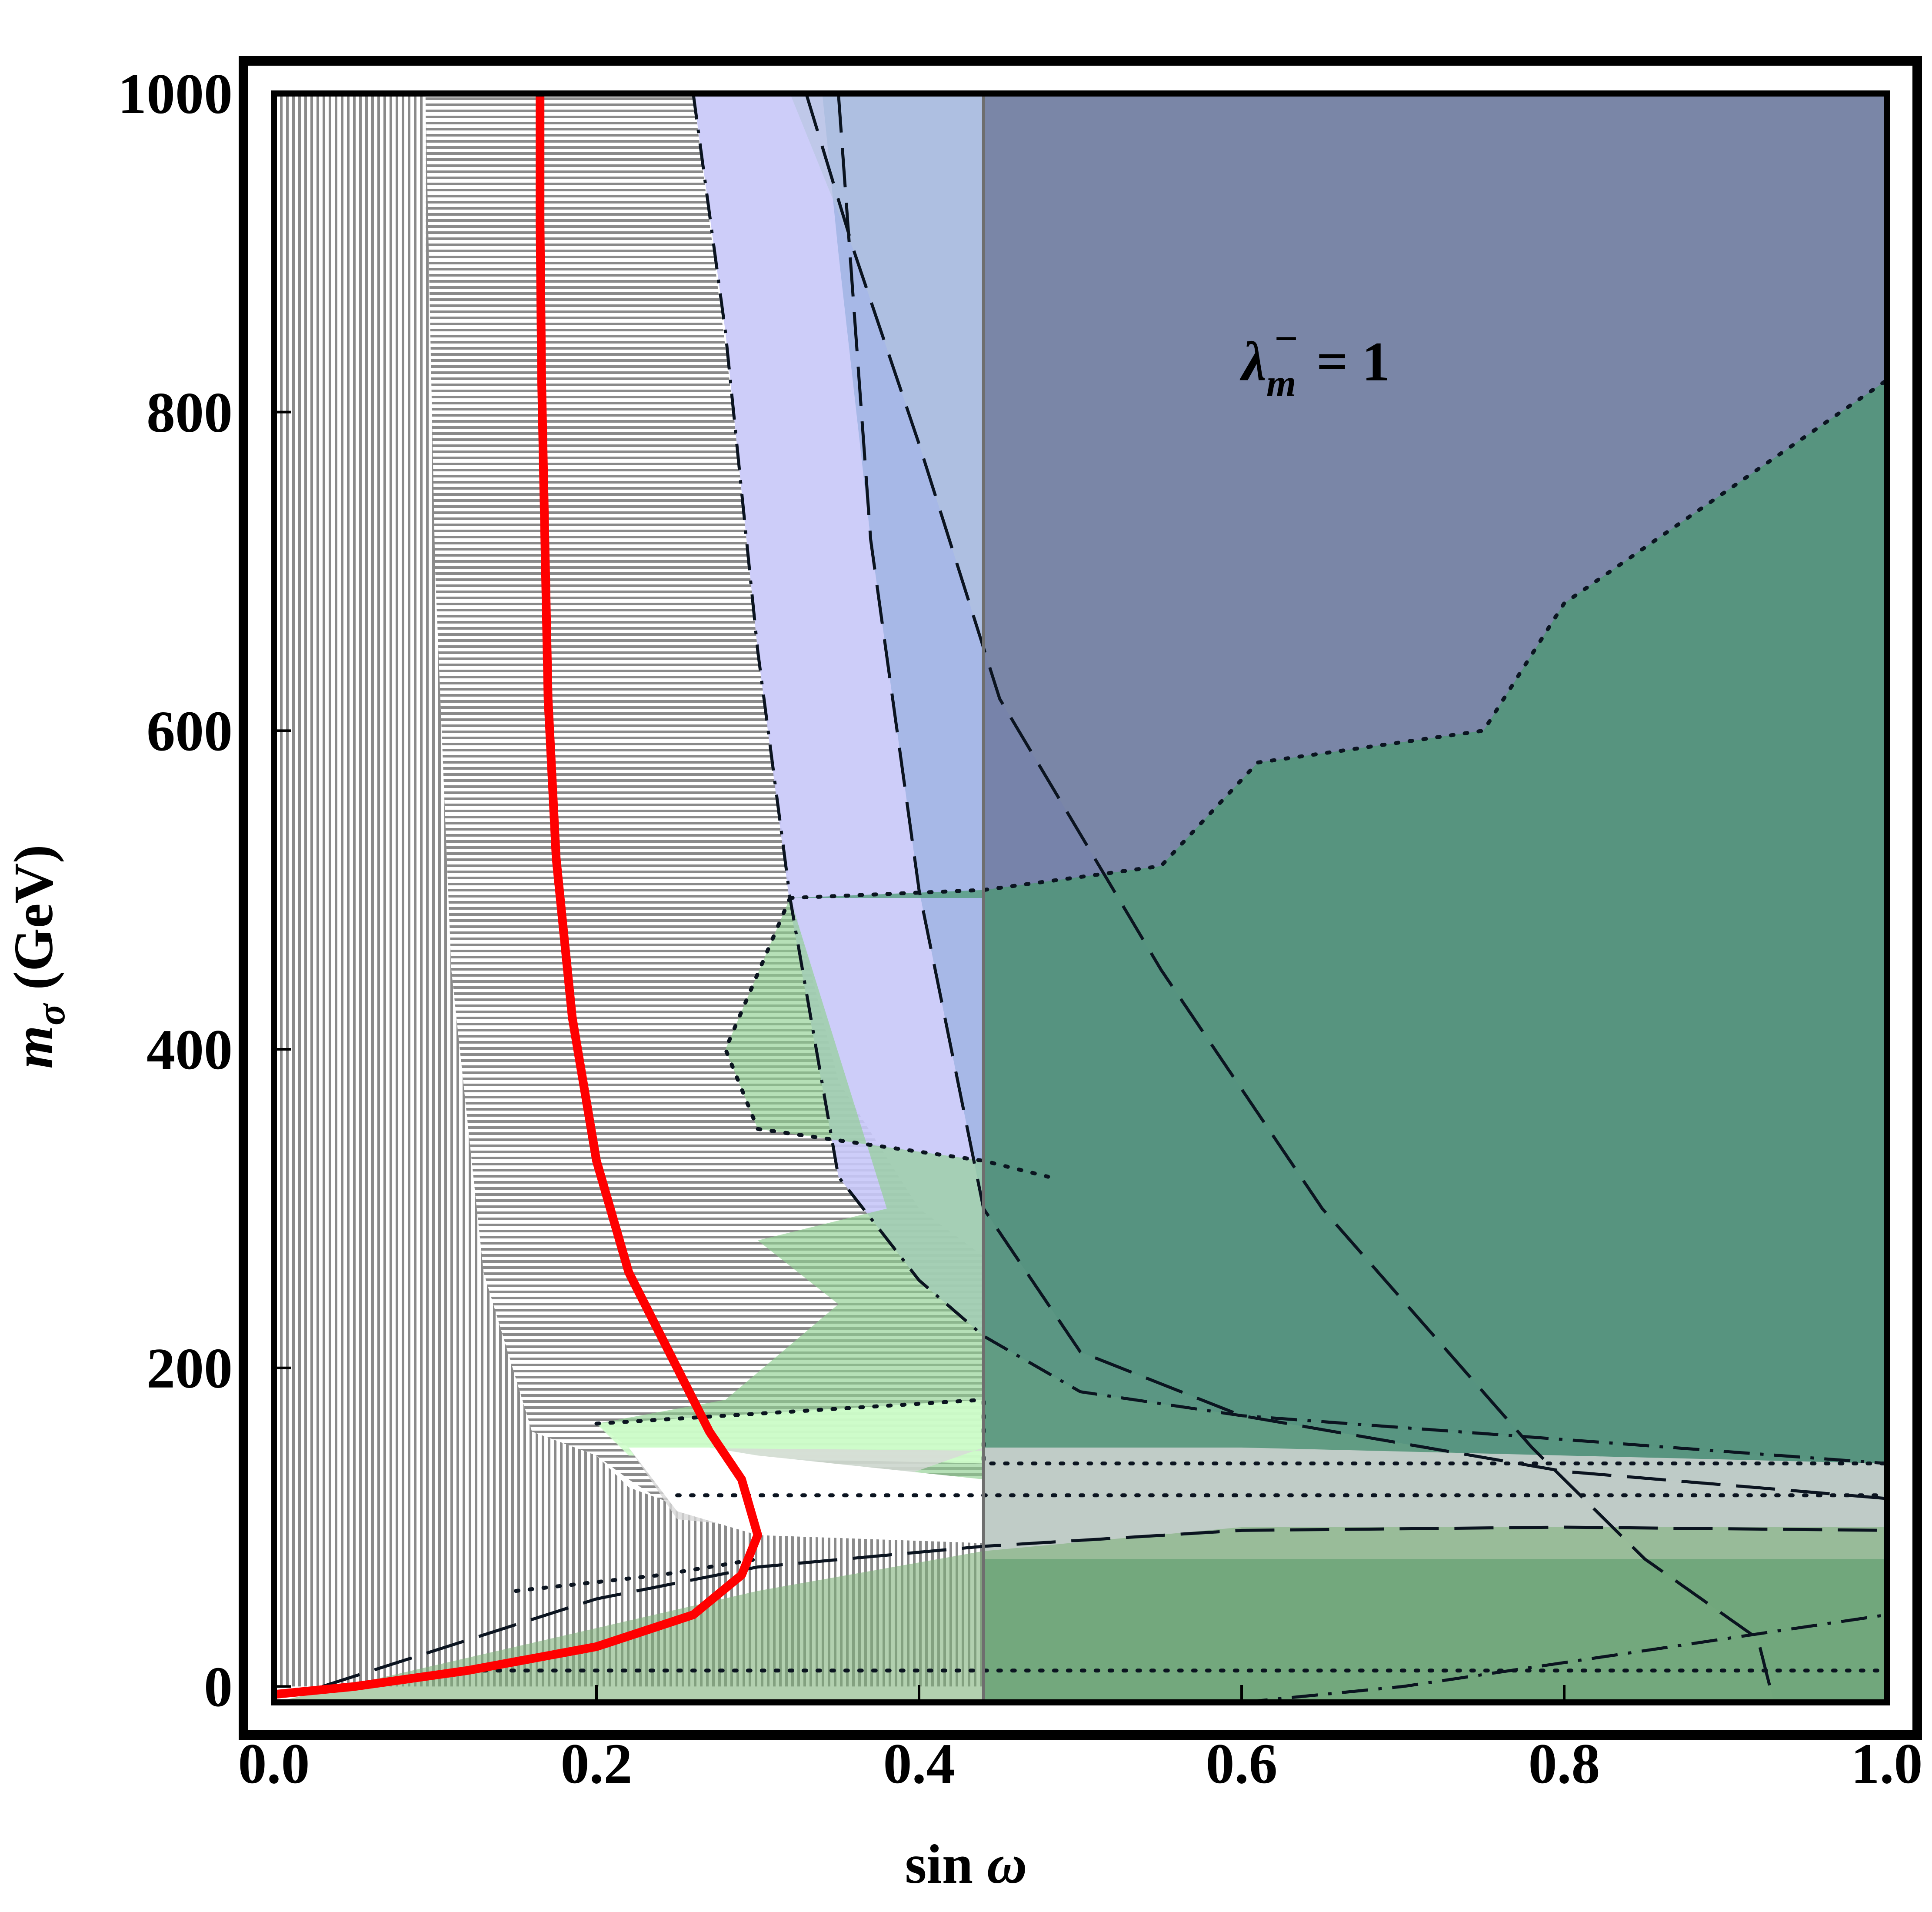  I want to click on x-tick-label-3: 0.4, so click(919, 1763).